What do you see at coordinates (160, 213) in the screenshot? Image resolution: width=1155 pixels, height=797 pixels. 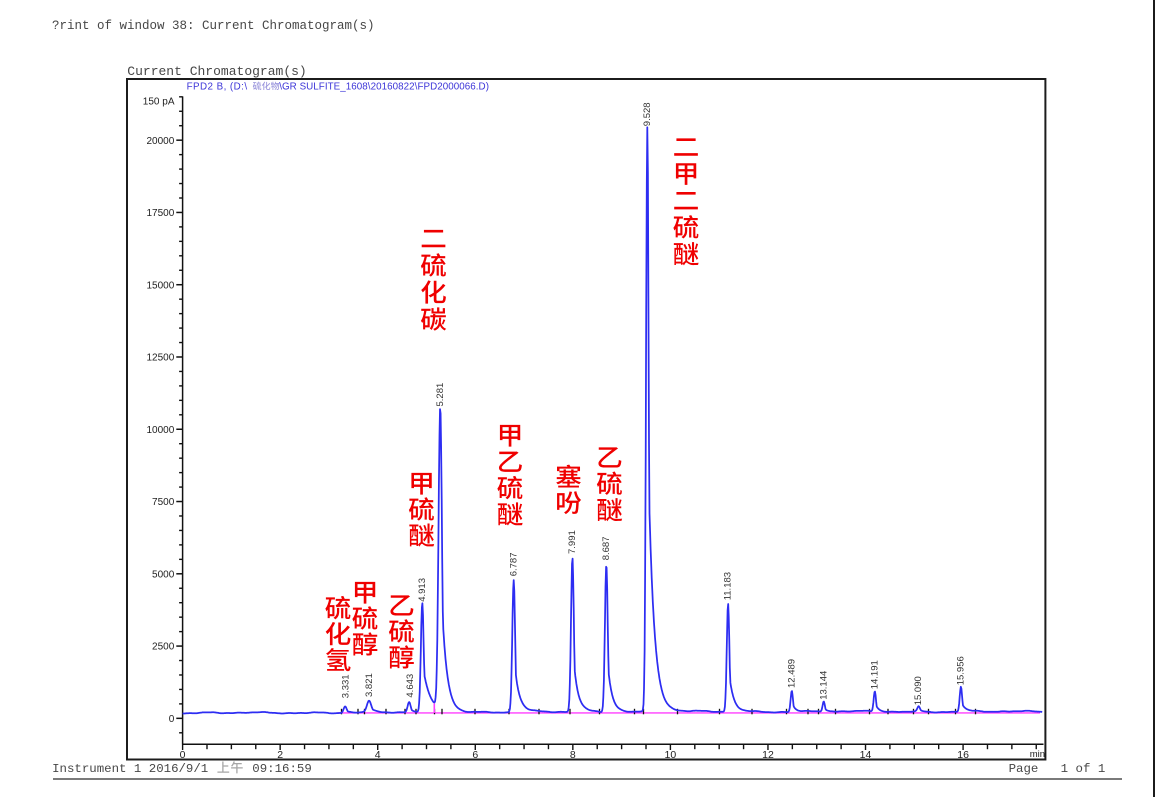 I see `svg-text: 17500` at bounding box center [160, 213].